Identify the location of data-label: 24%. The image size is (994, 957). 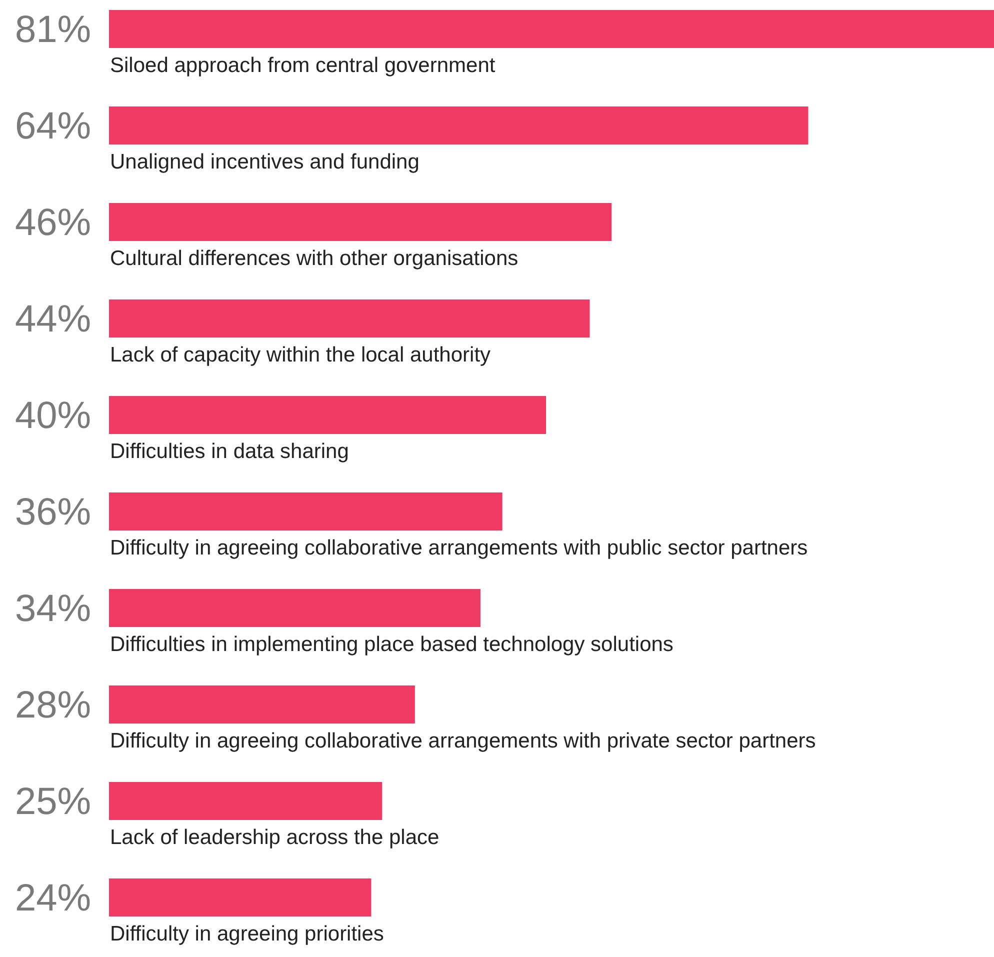
(52, 899).